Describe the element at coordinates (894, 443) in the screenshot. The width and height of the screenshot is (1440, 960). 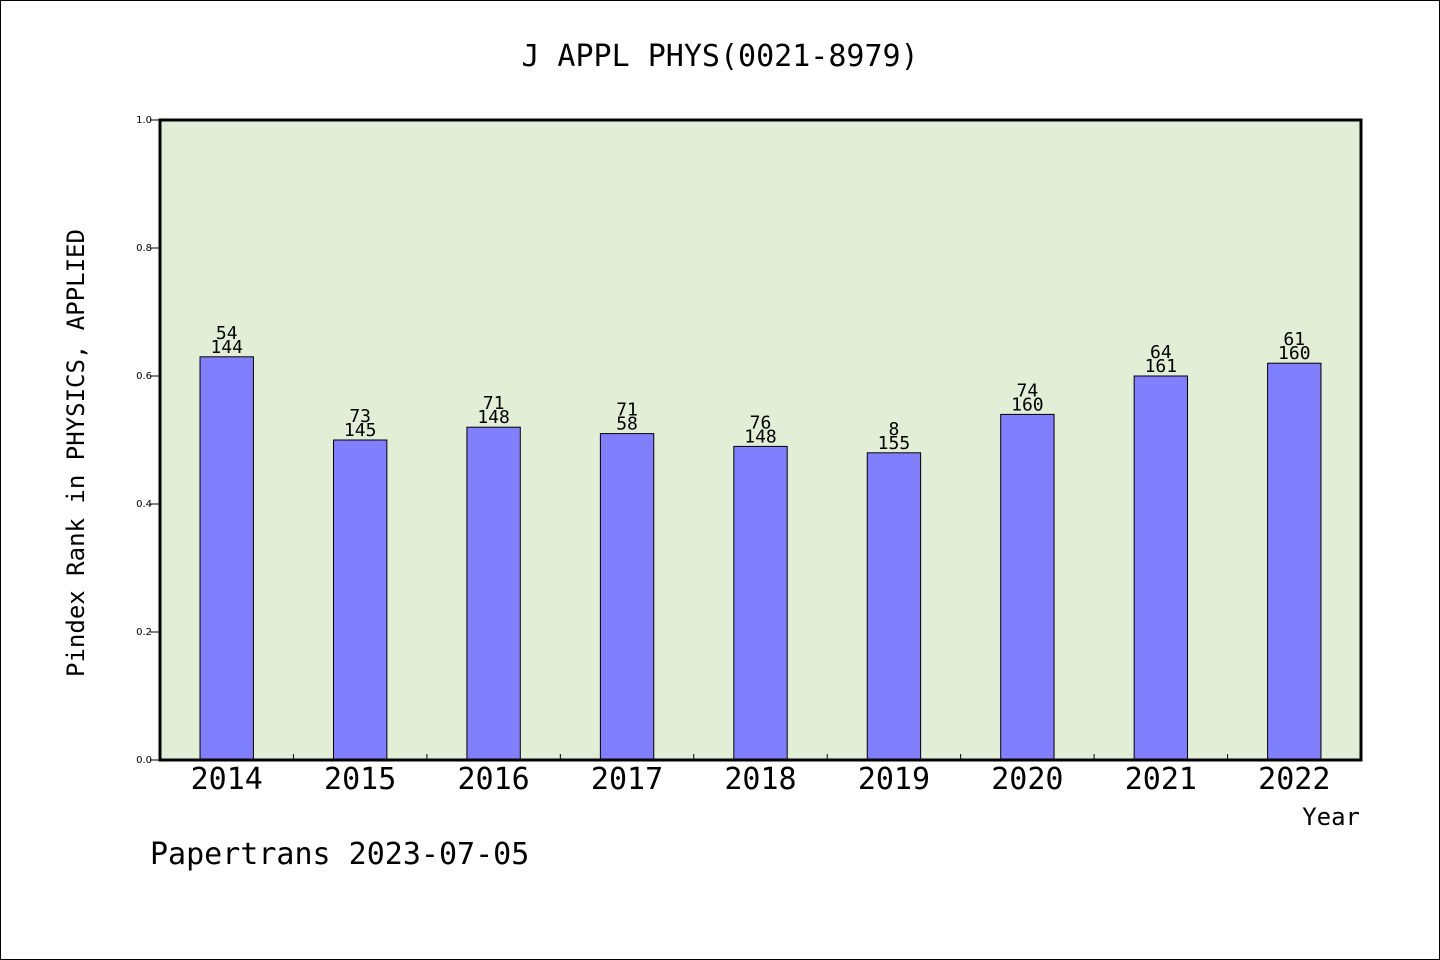
I see `bar-total-label: 155` at that location.